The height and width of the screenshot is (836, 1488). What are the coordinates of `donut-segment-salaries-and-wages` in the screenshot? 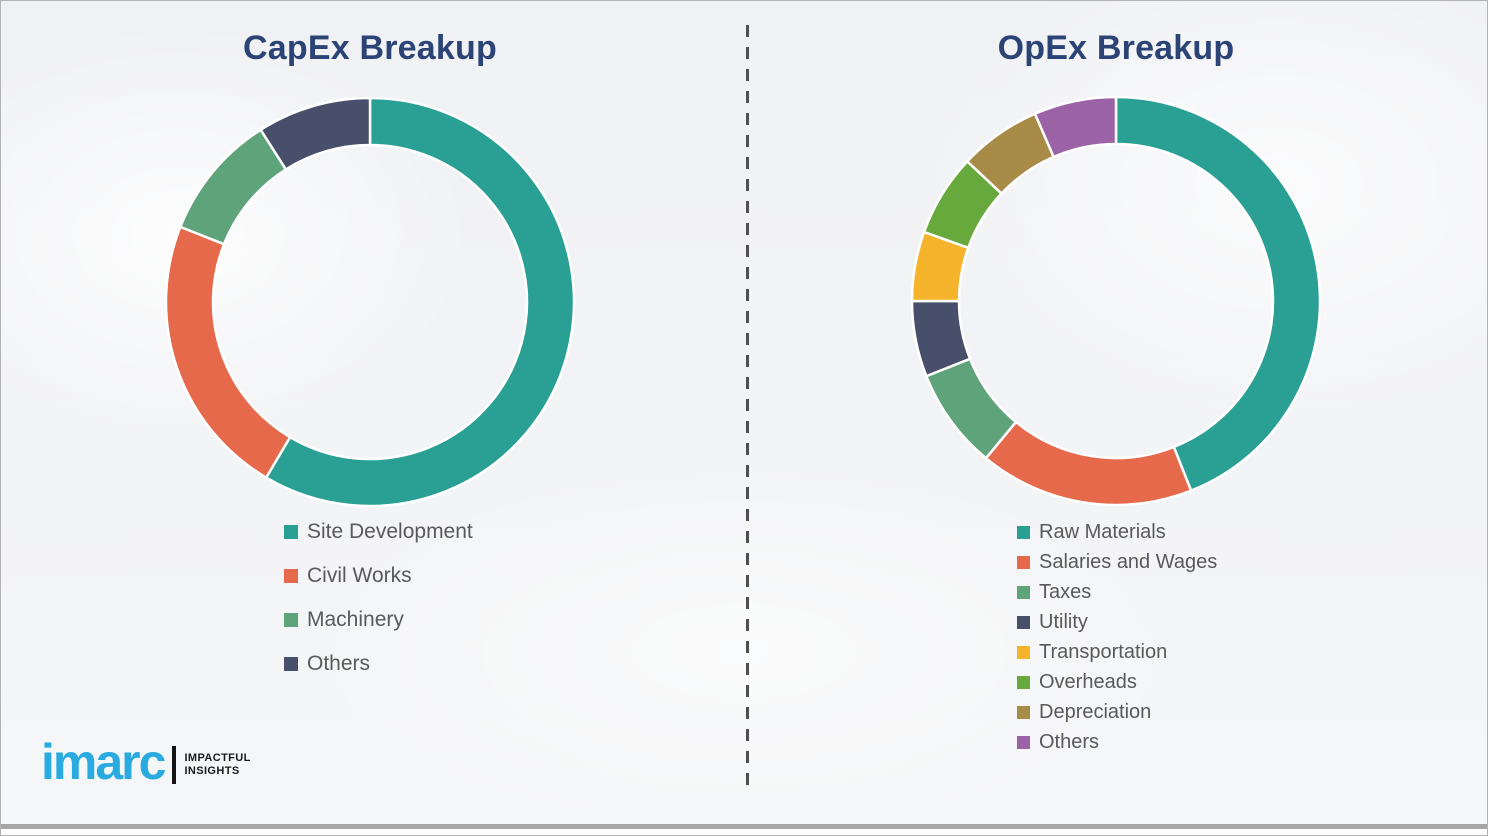 It's located at (1088, 463).